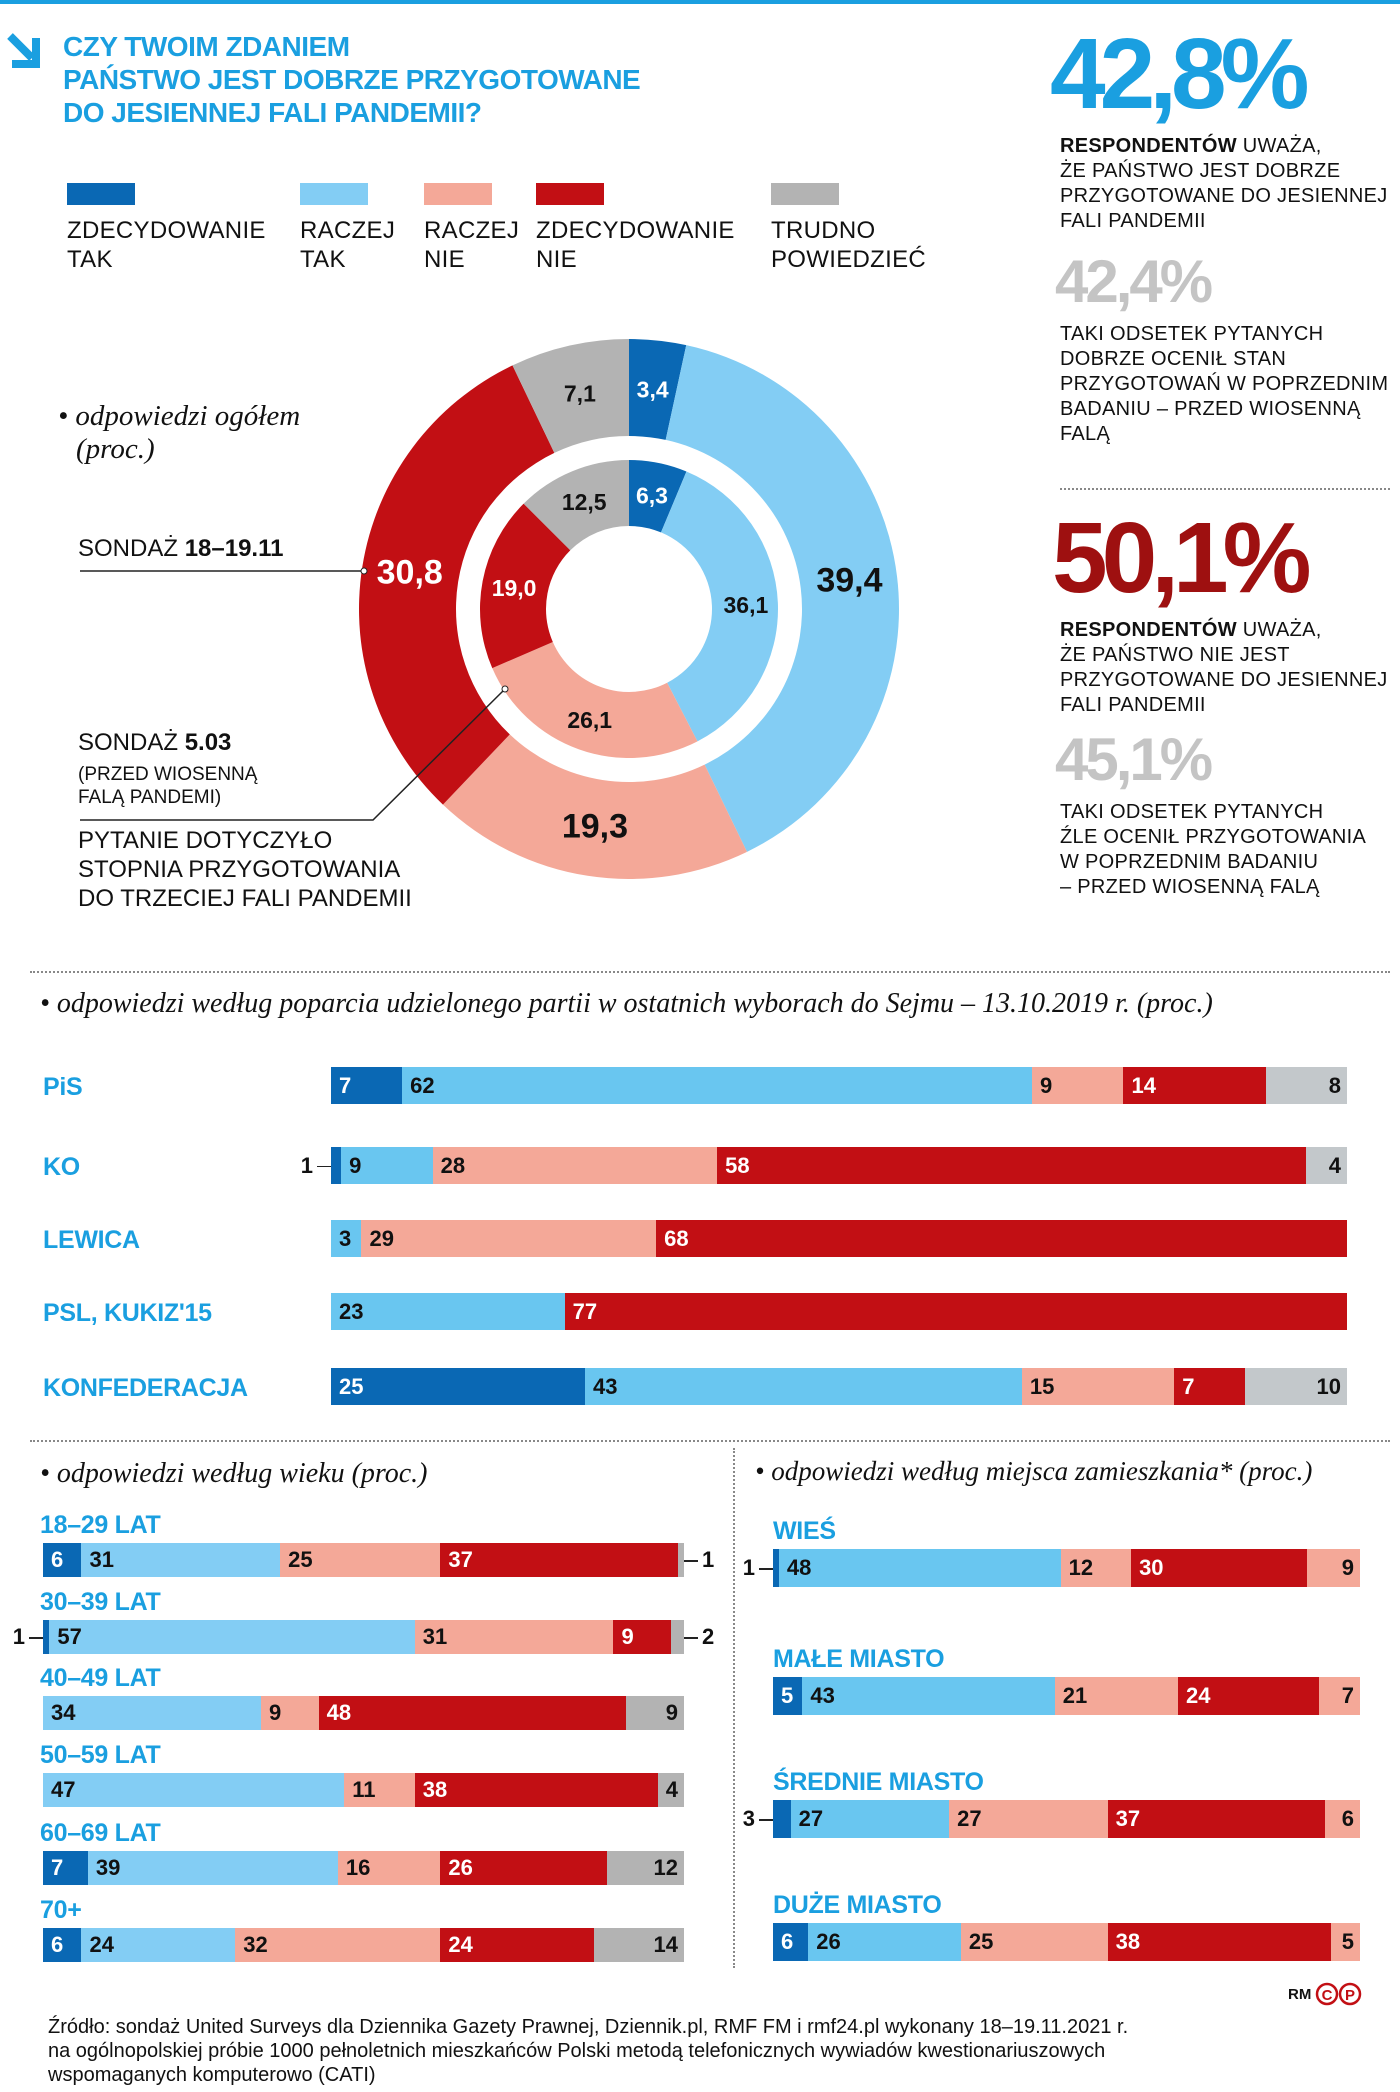  Describe the element at coordinates (1134, 281) in the screenshot. I see `prev-stat-yes: 42,4%` at that location.